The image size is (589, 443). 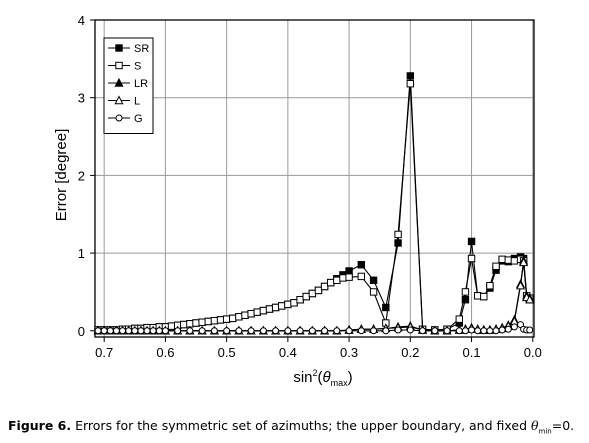 I want to click on x-tick-label: 0.7, so click(x=104, y=352).